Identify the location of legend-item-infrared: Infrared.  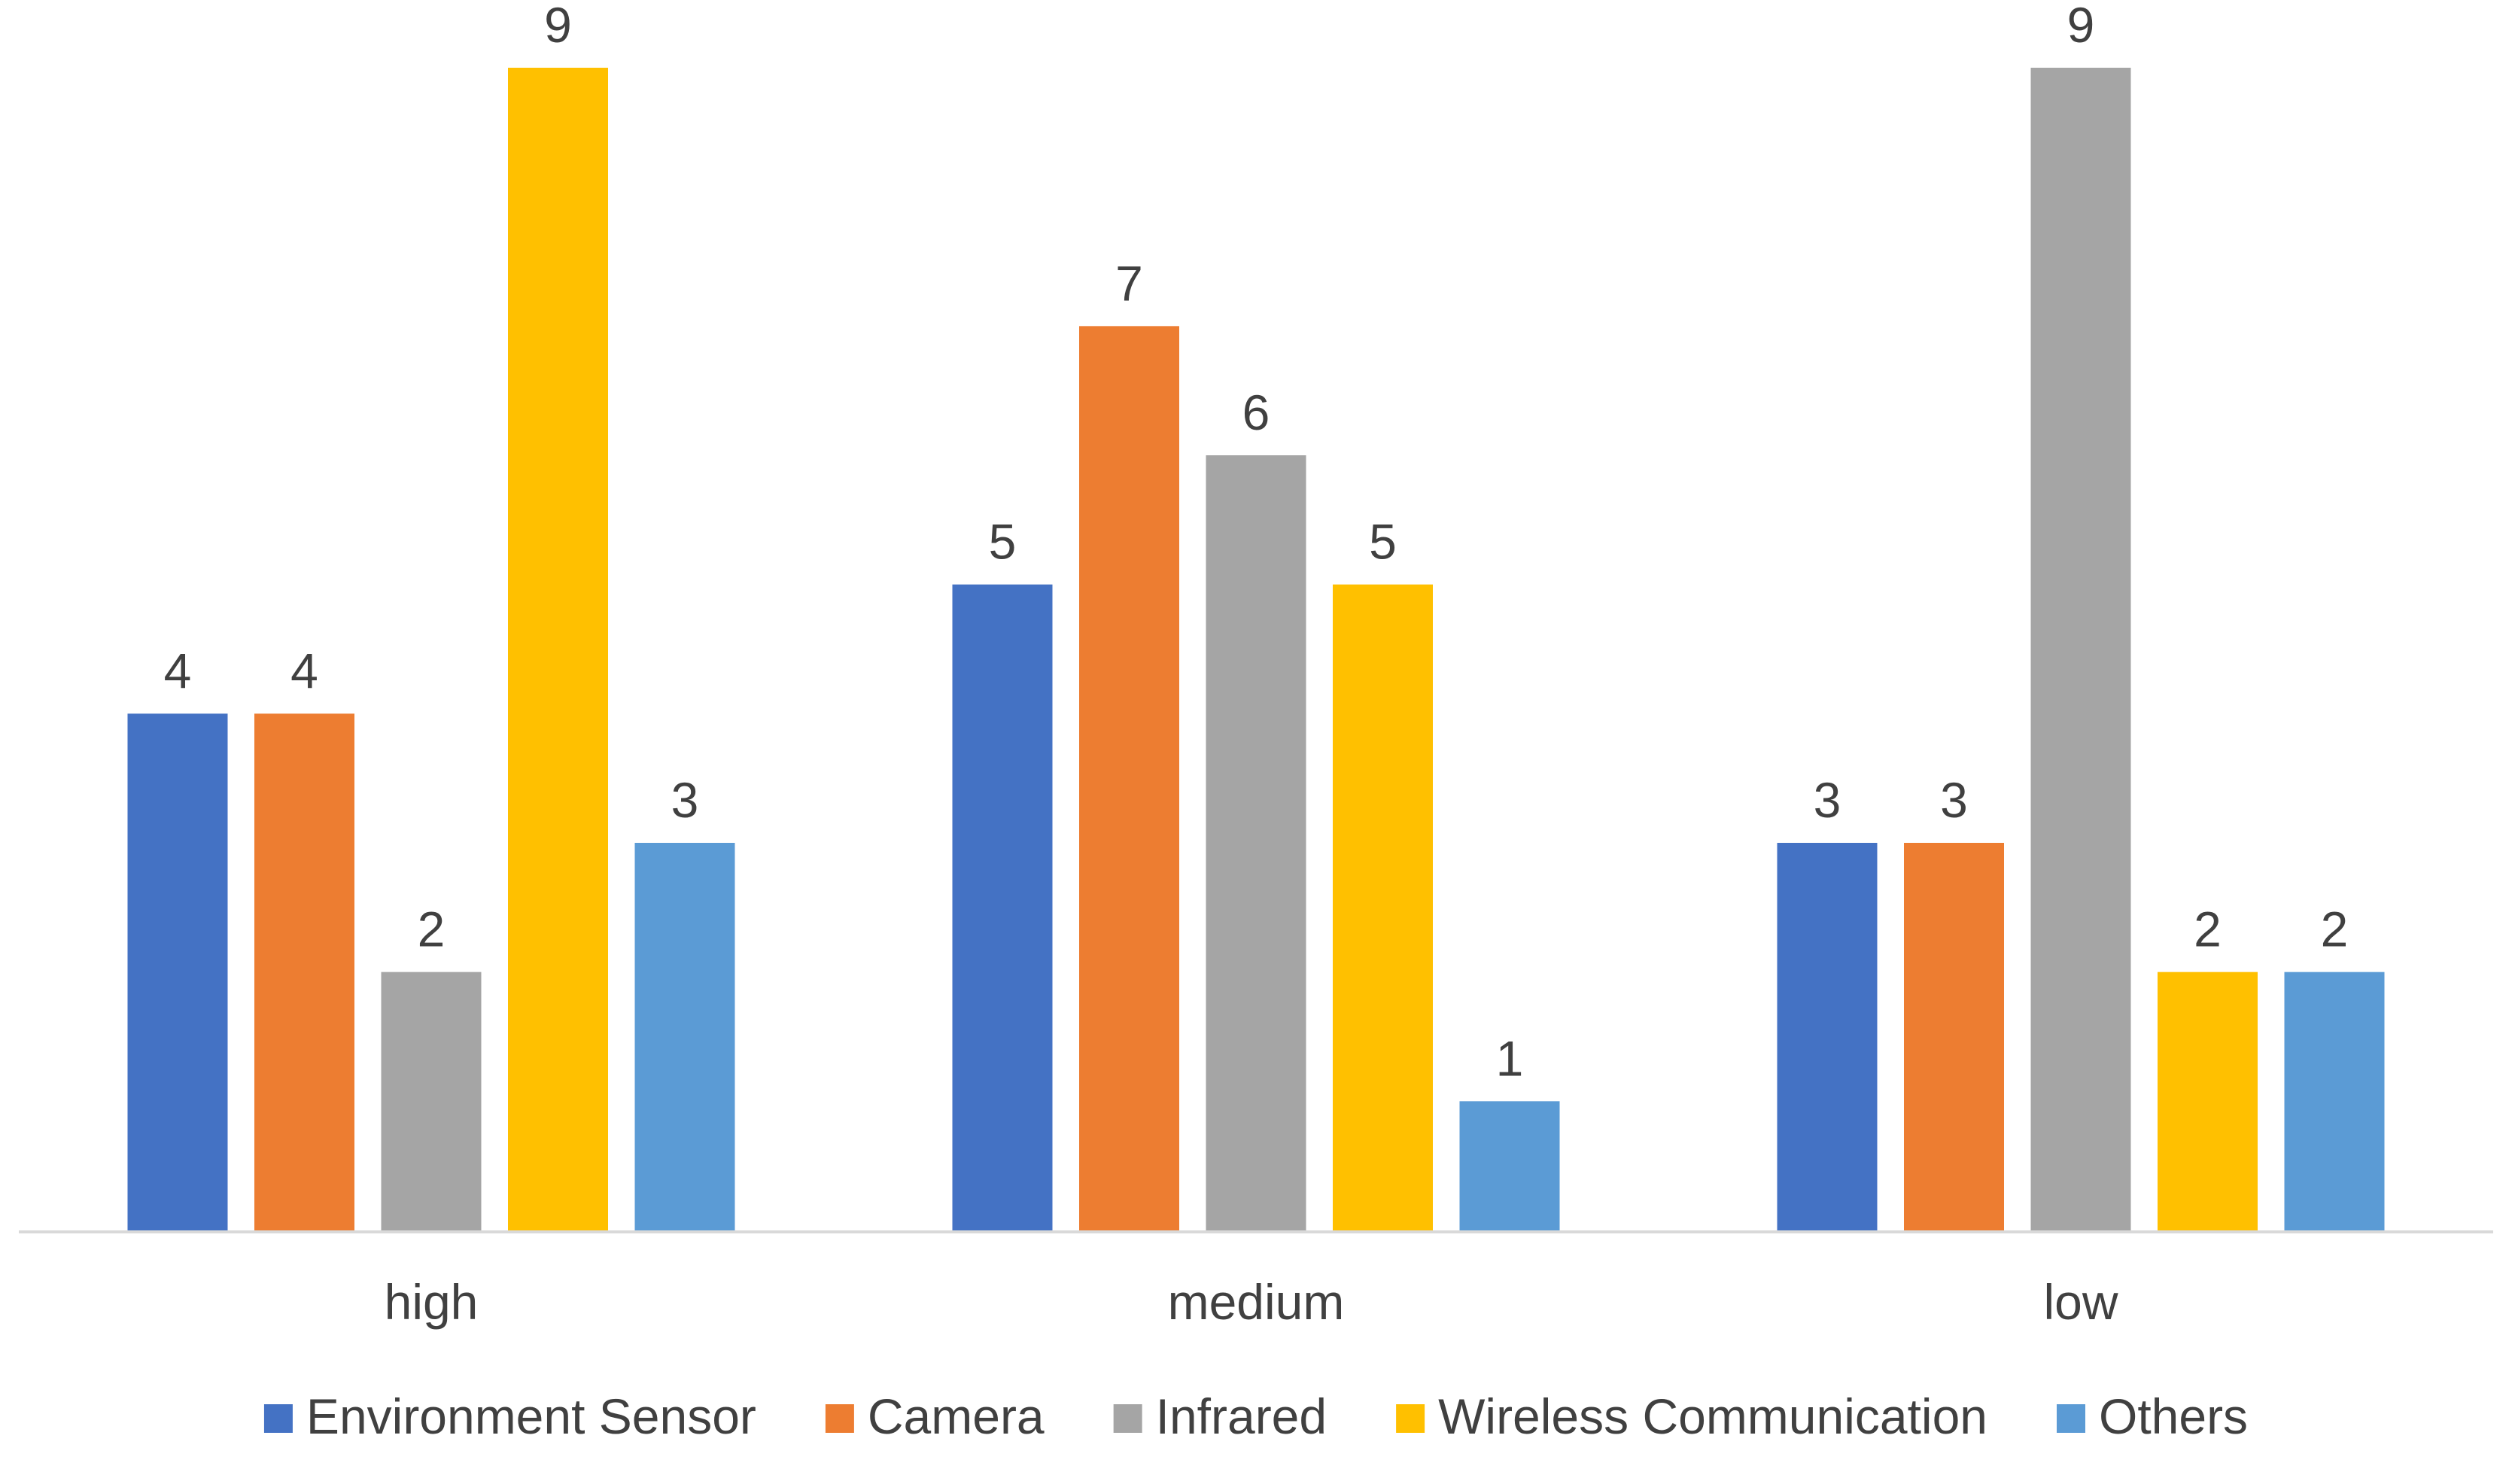
(1220, 1416).